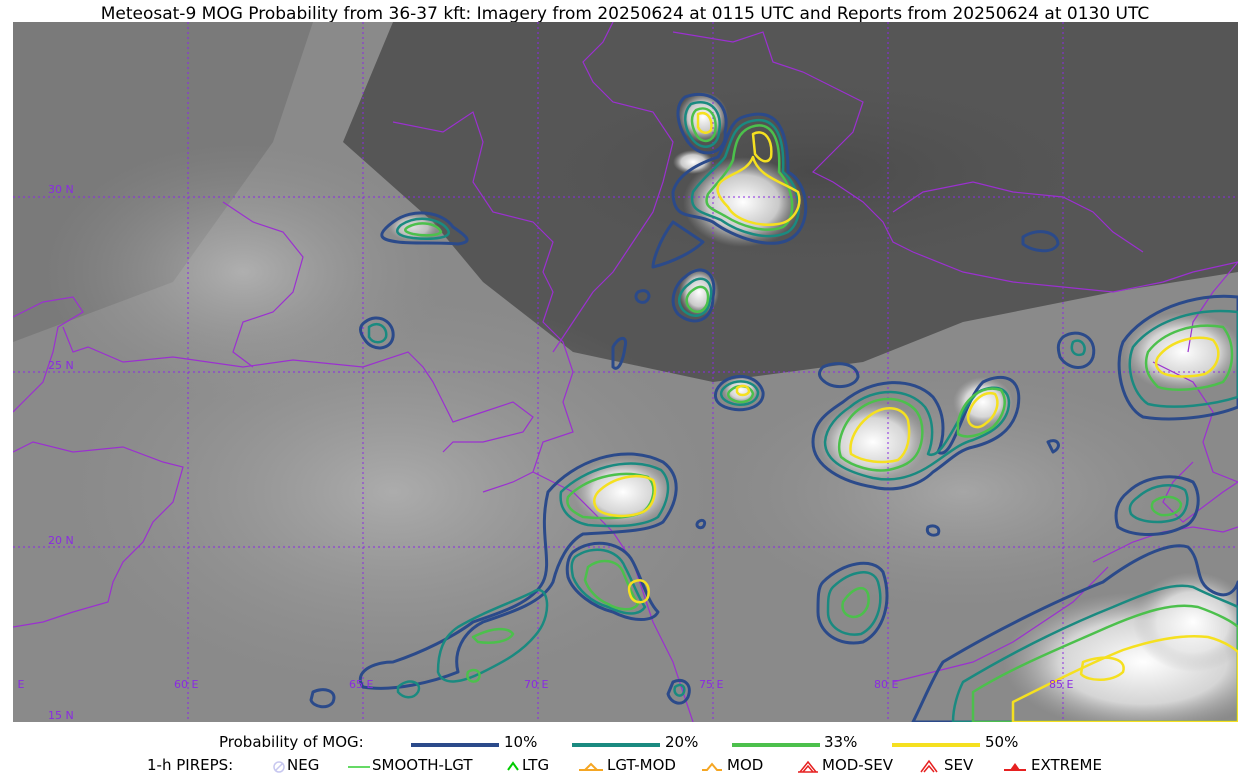 Image resolution: width=1250 pixels, height=782 pixels. Describe the element at coordinates (18, 684) in the screenshot. I see `lon-label: 55 E` at that location.